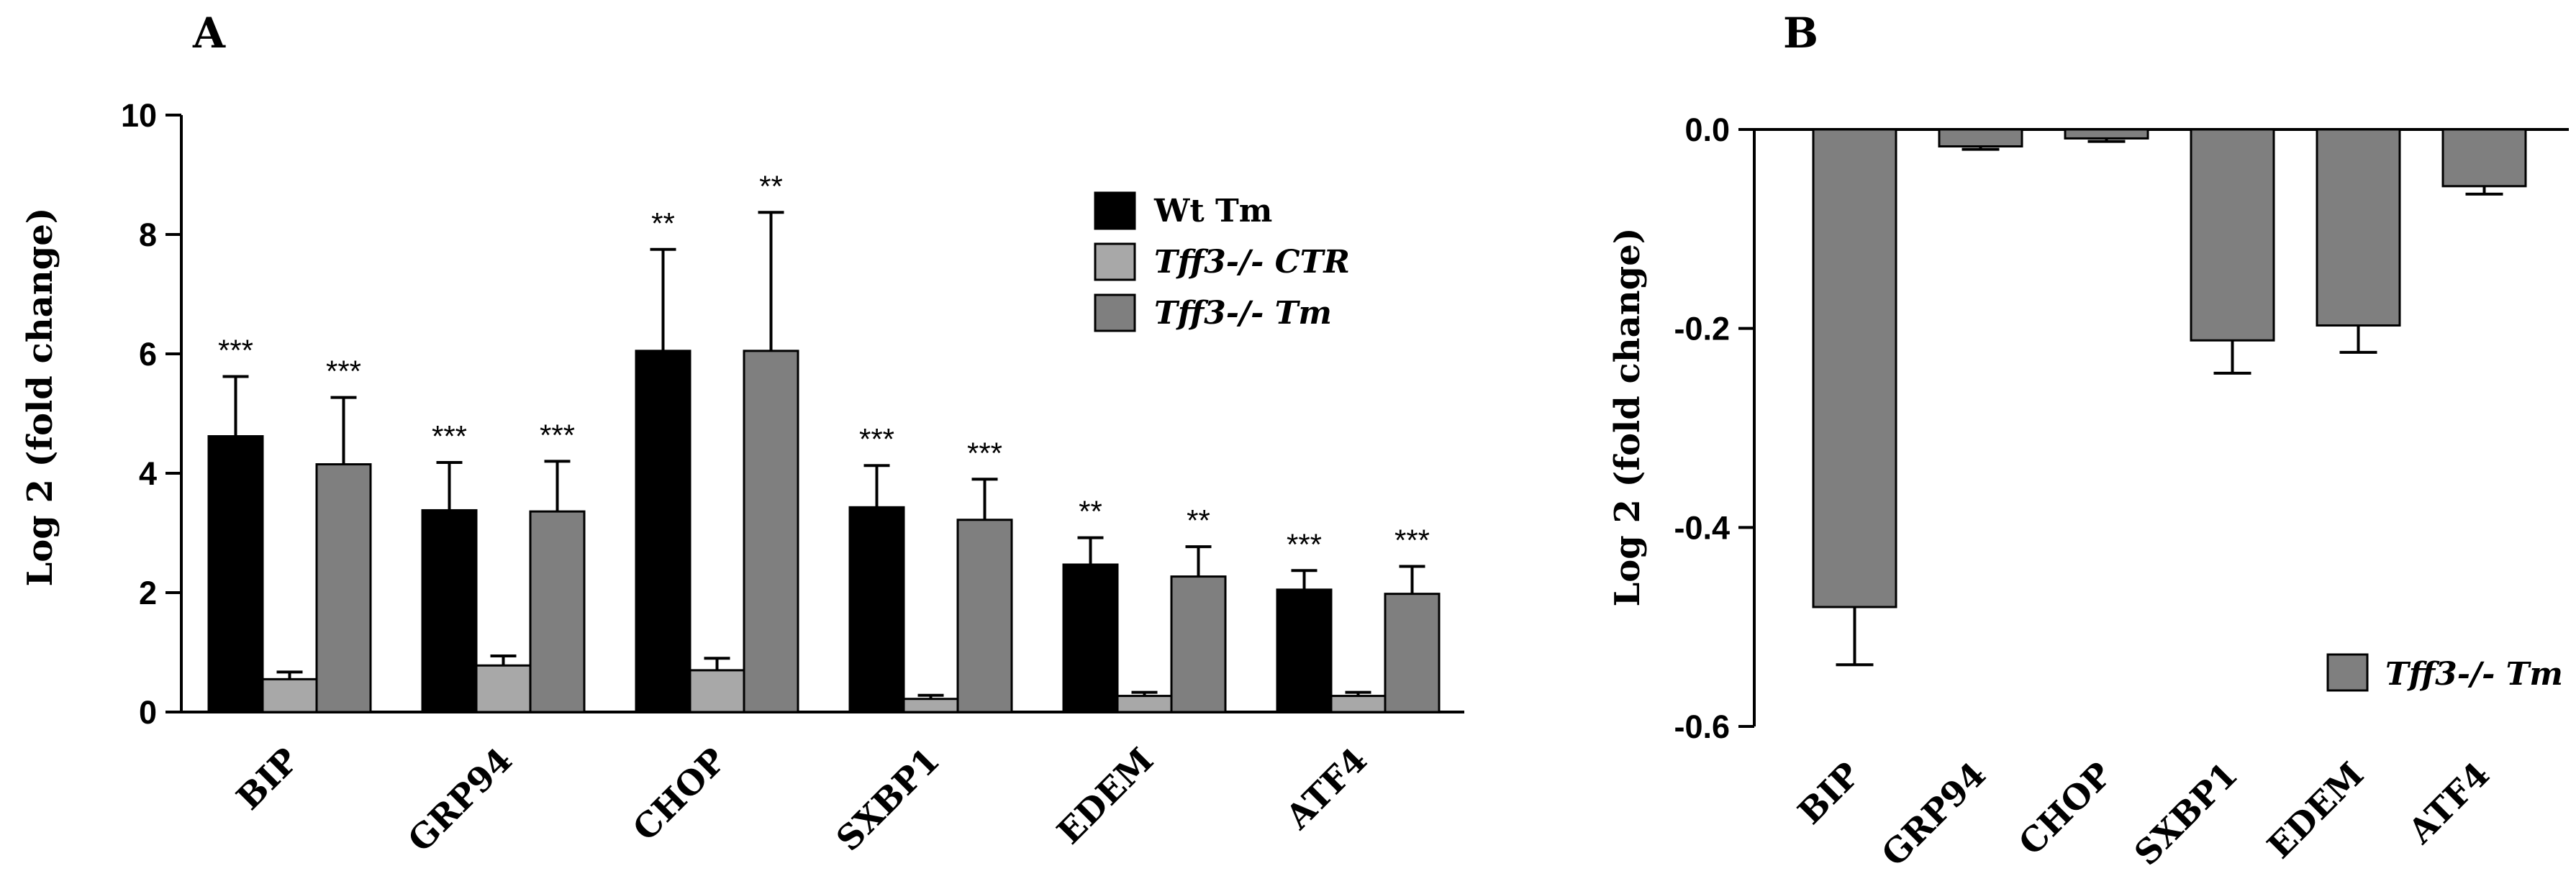 This screenshot has height=894, width=2576. What do you see at coordinates (2347, 672) in the screenshot?
I see `legend-swatch-tff3-tm-b` at bounding box center [2347, 672].